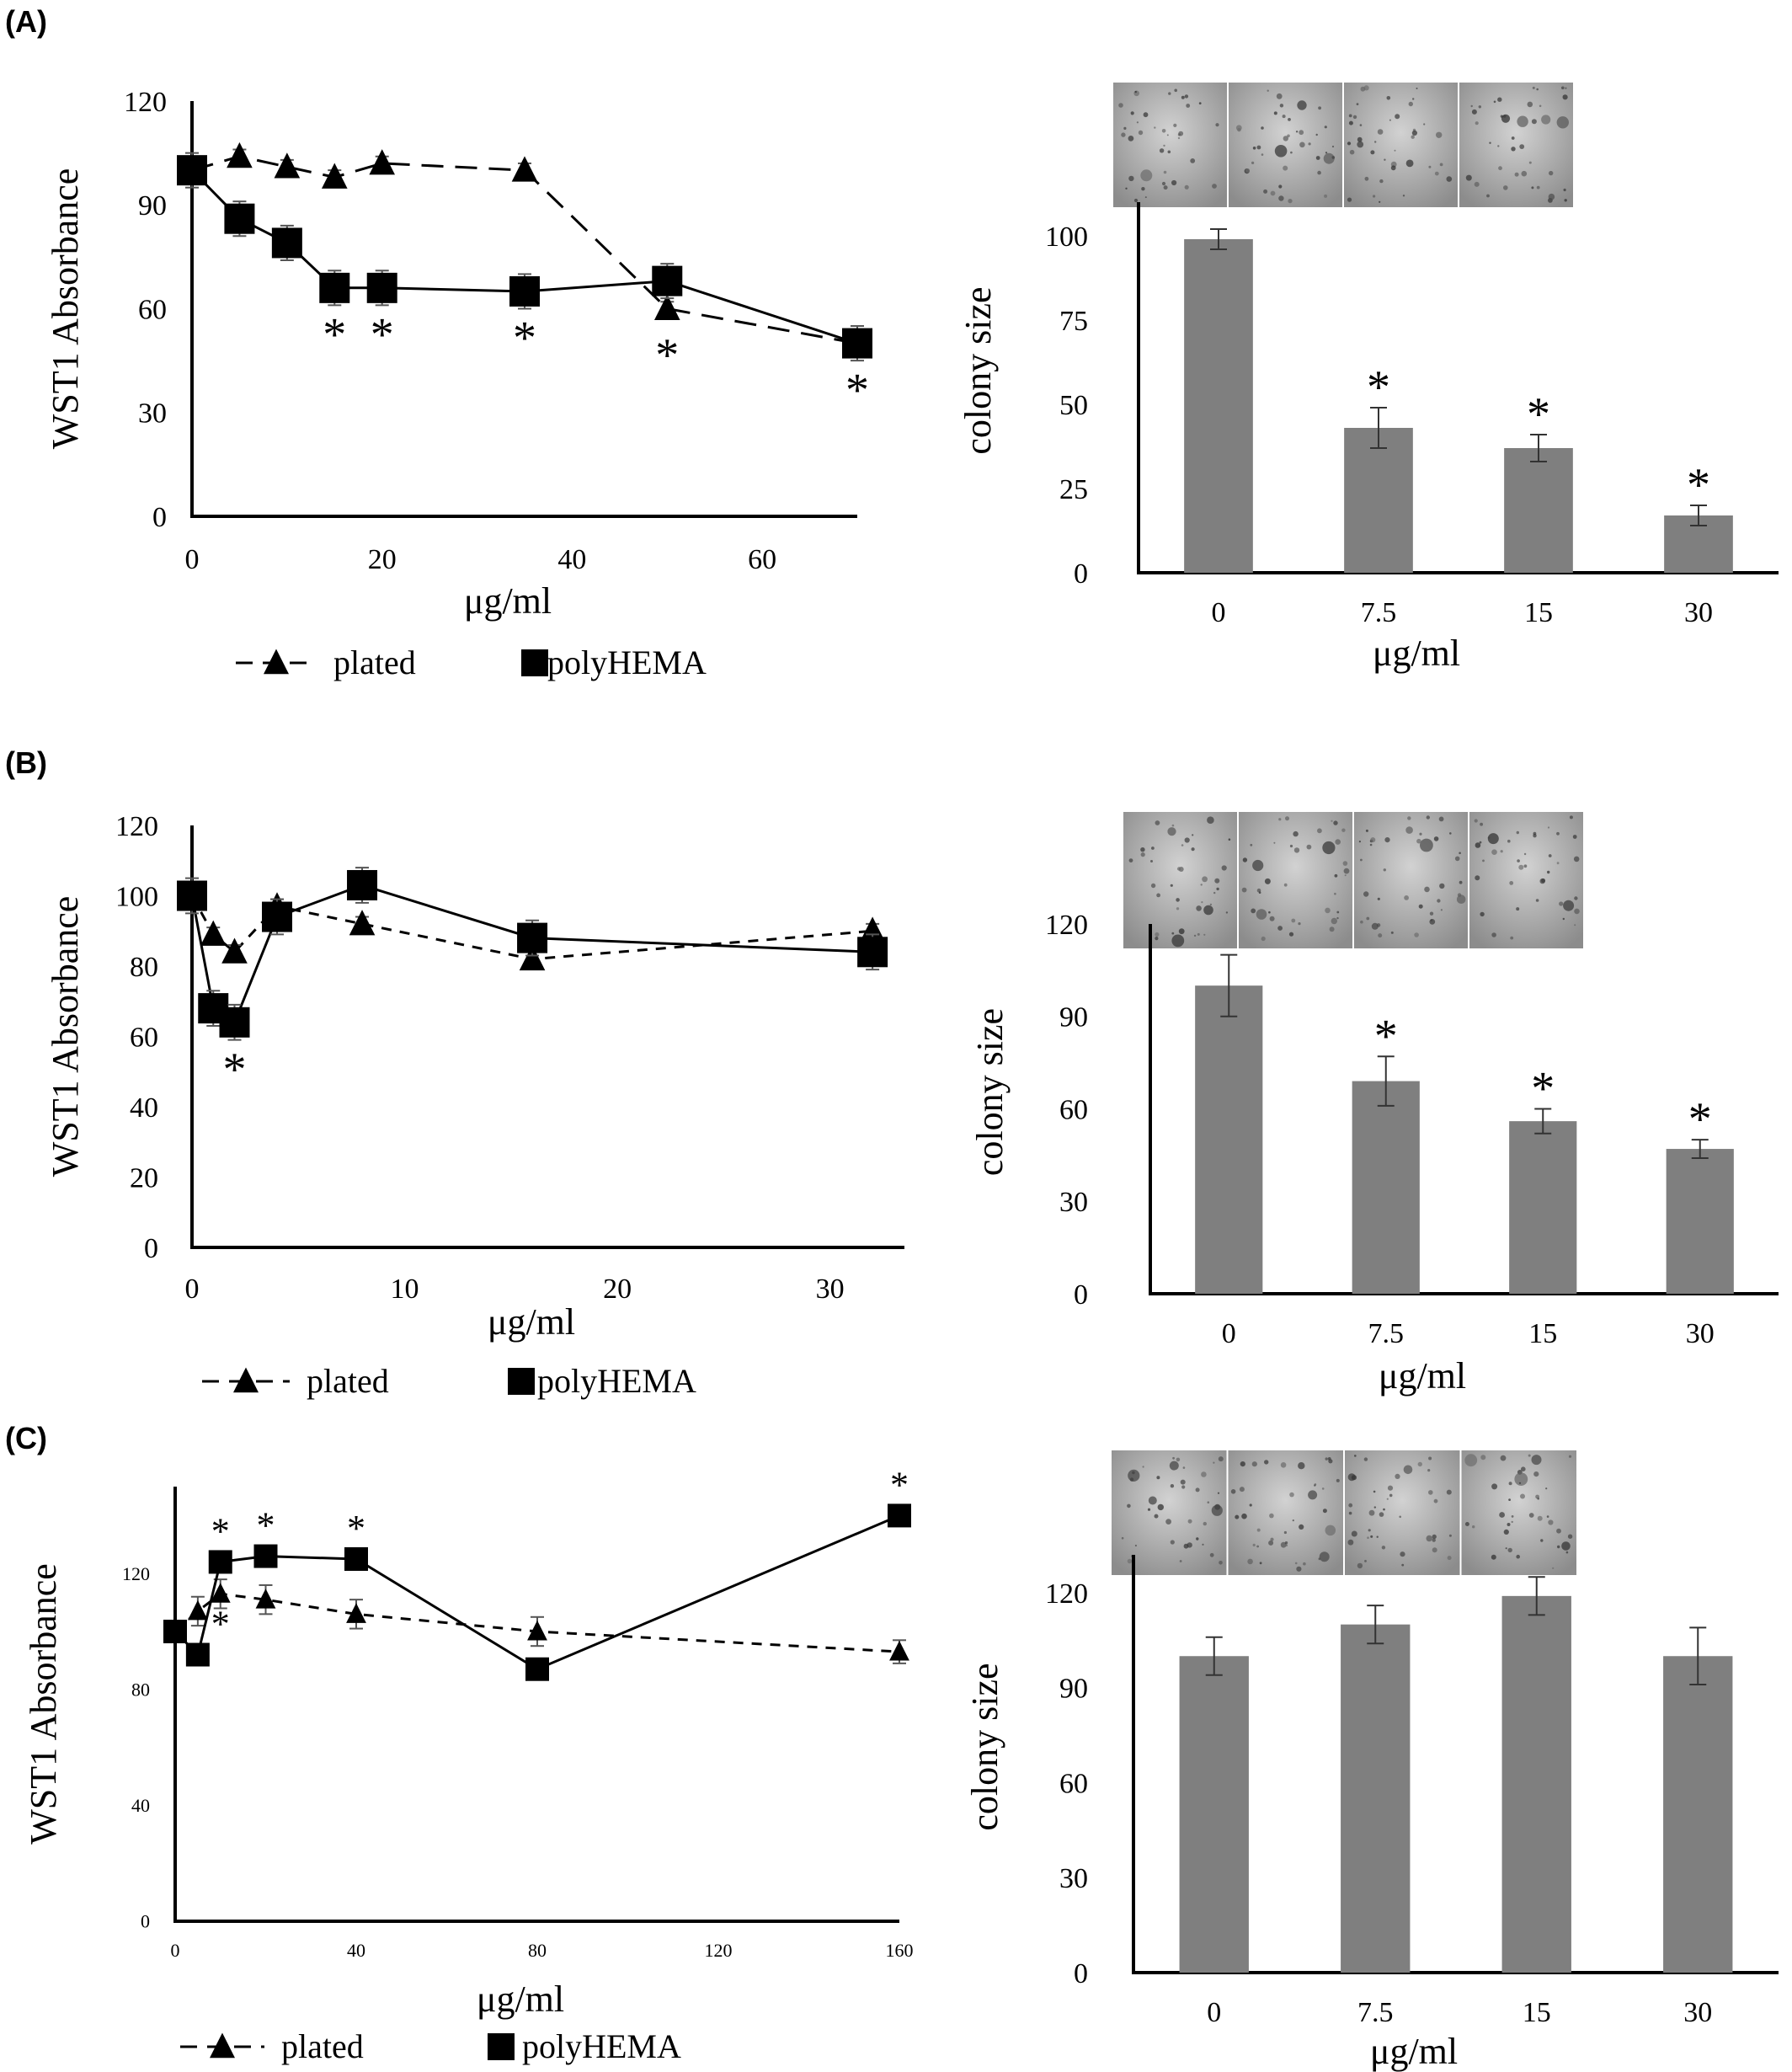  What do you see at coordinates (356, 1528) in the screenshot?
I see `significance-star: *` at bounding box center [356, 1528].